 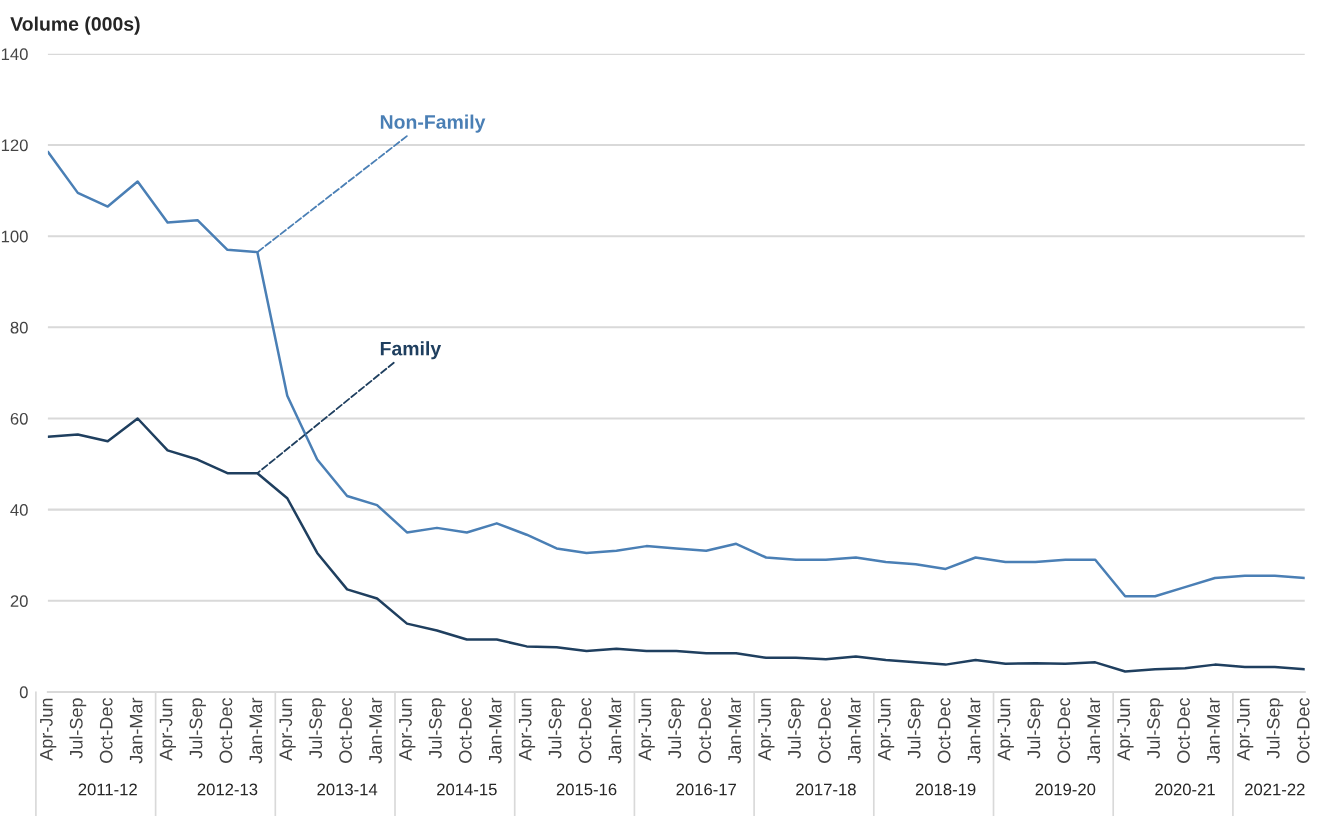 I want to click on text: 2011-12, so click(x=107, y=789).